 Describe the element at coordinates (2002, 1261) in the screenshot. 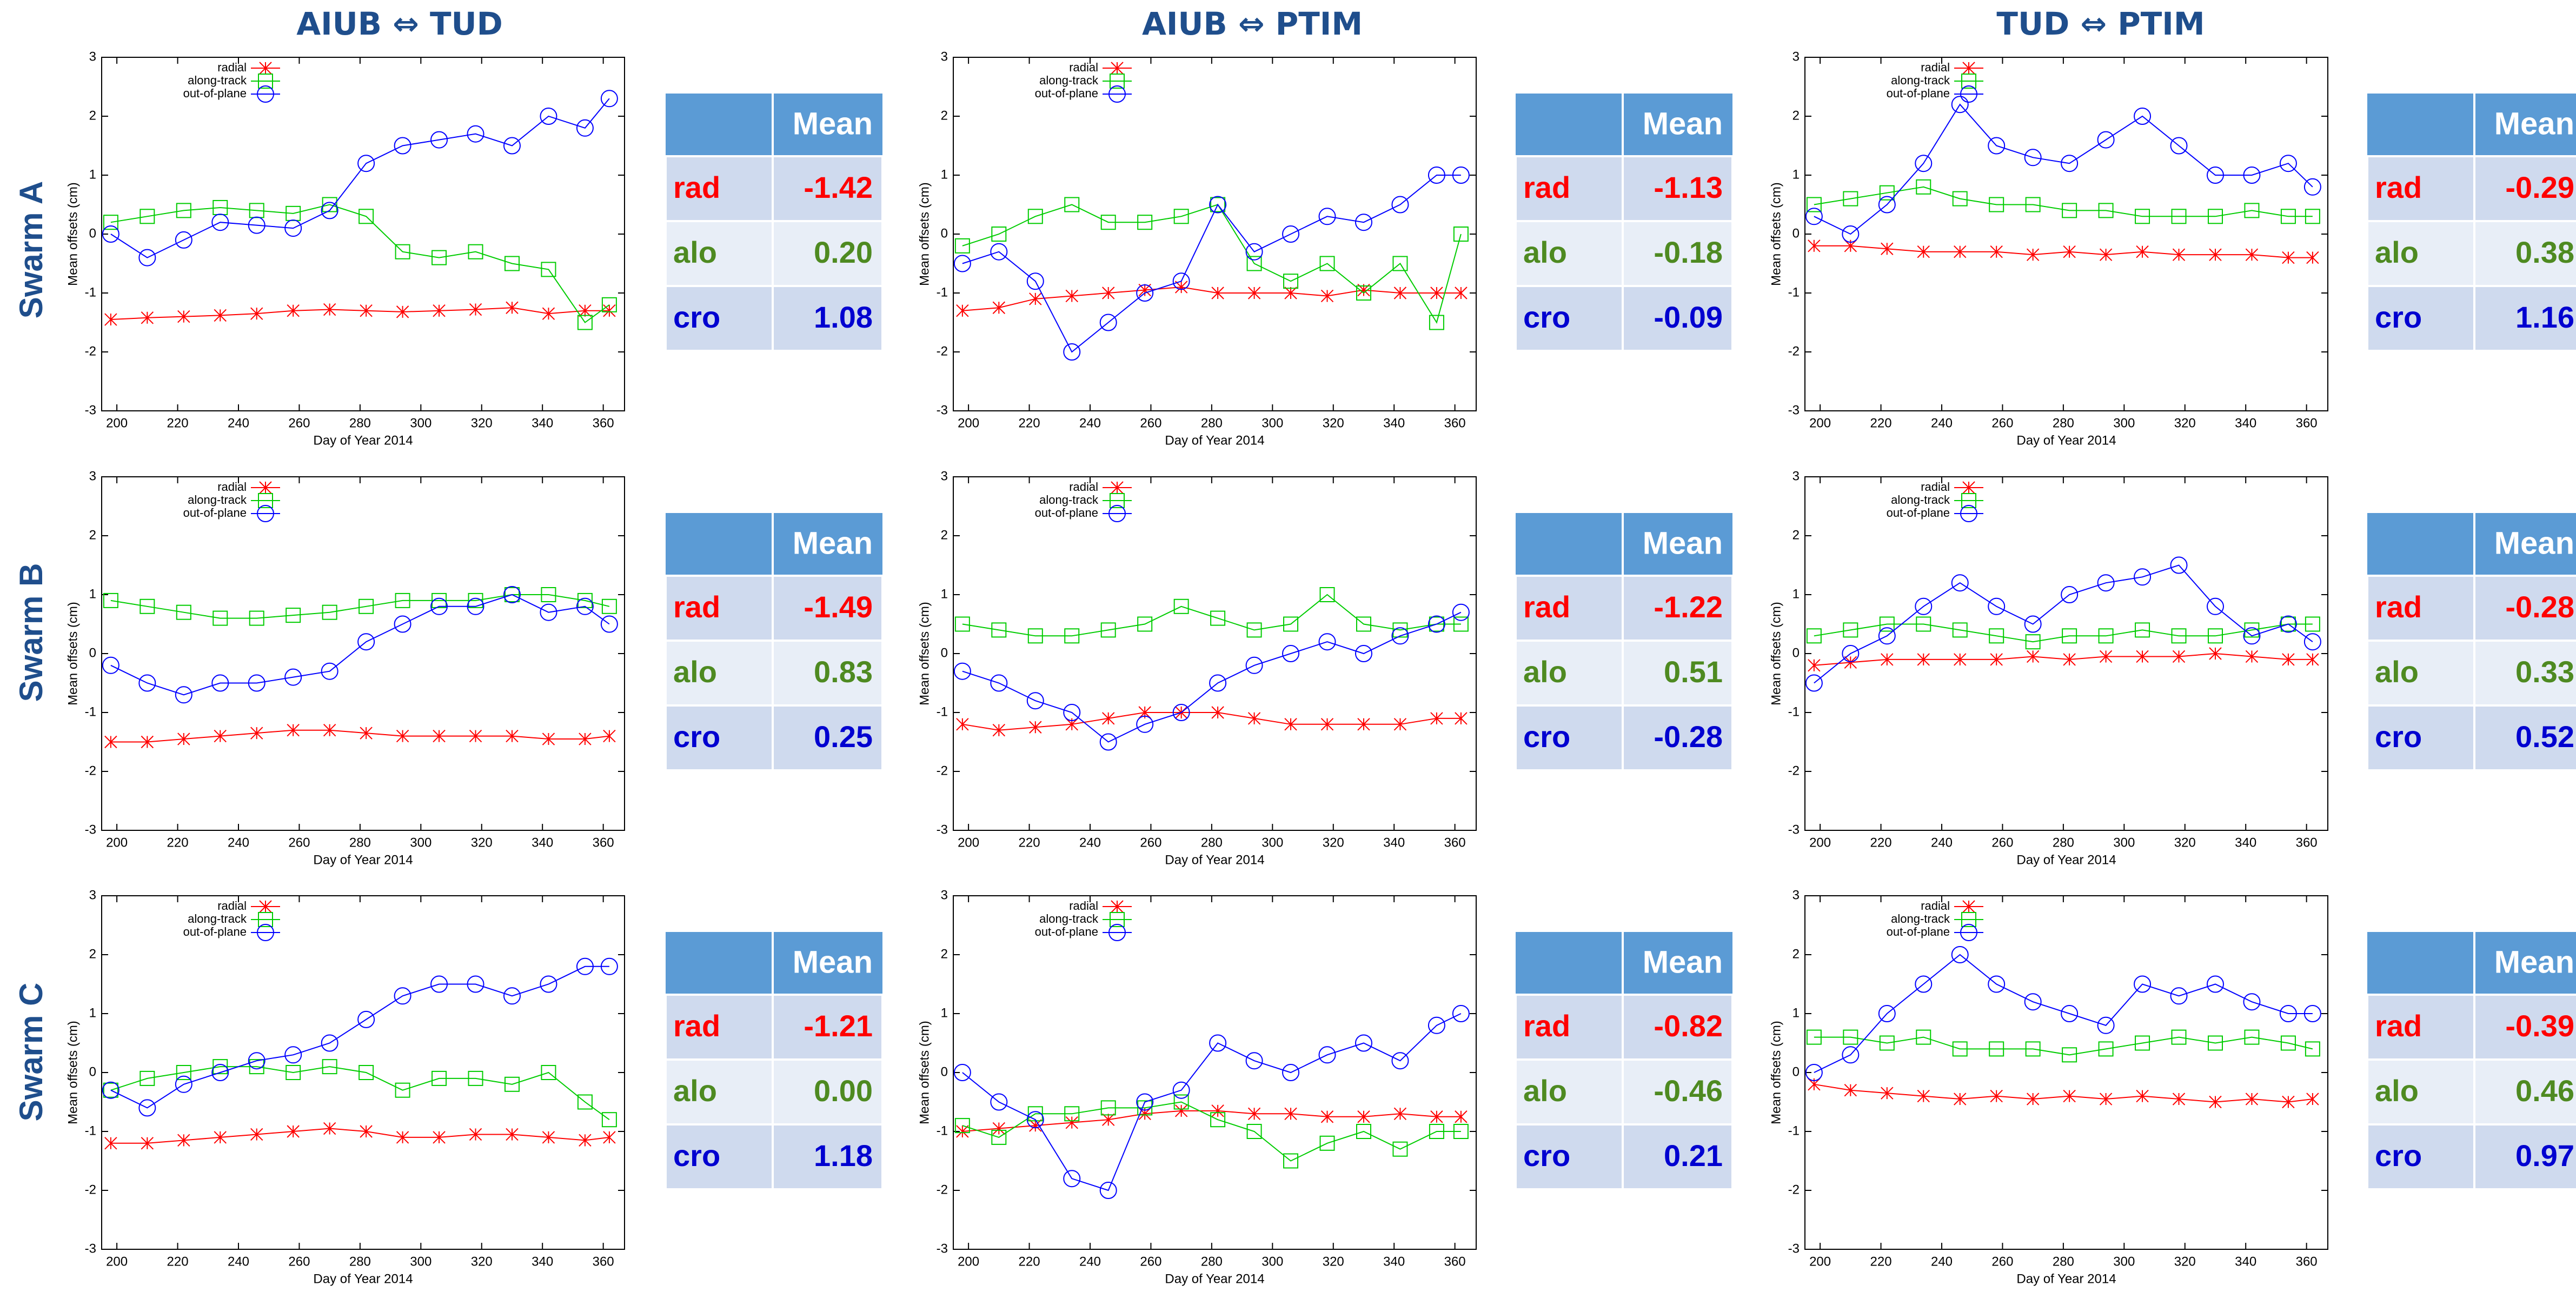

I see `x-tick-label: 260` at that location.